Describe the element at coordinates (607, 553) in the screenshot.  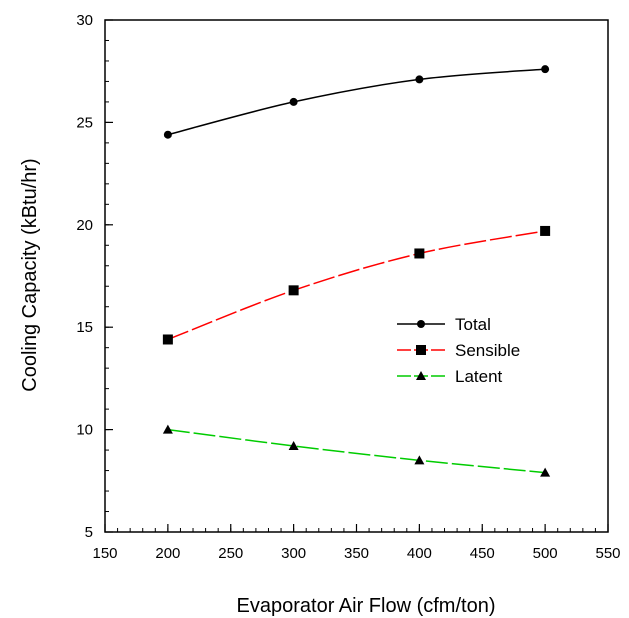
I see `x-tick-label: 550` at that location.